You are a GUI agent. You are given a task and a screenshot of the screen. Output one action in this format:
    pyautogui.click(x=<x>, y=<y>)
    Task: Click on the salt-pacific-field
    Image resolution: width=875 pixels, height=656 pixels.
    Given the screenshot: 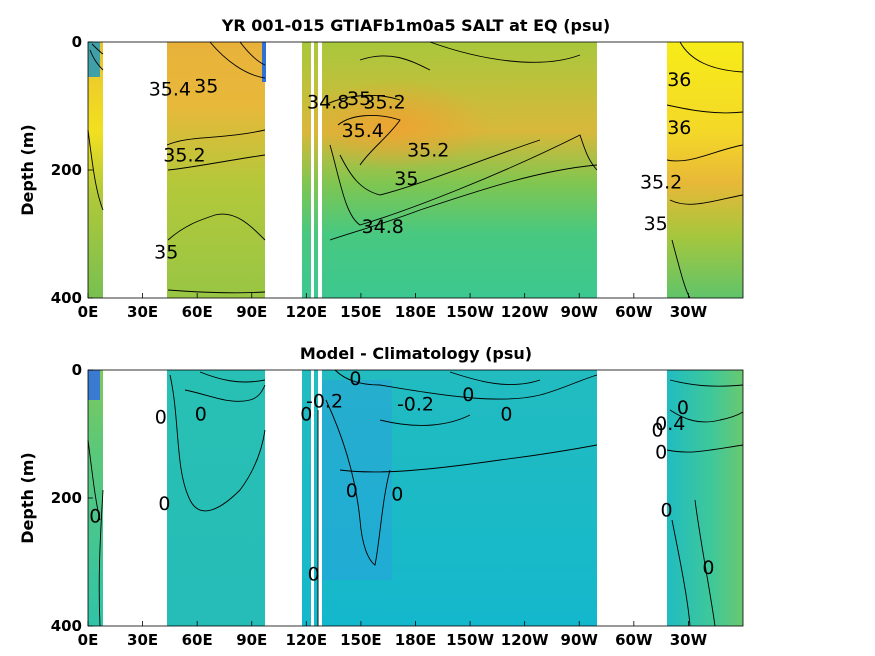 What is the action you would take?
    pyautogui.click(x=449, y=170)
    